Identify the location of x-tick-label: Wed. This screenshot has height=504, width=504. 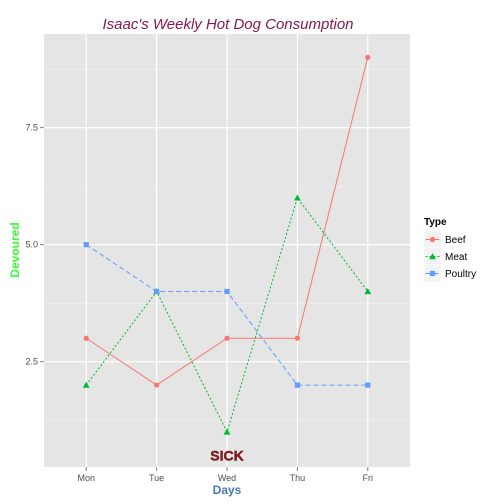
(227, 478).